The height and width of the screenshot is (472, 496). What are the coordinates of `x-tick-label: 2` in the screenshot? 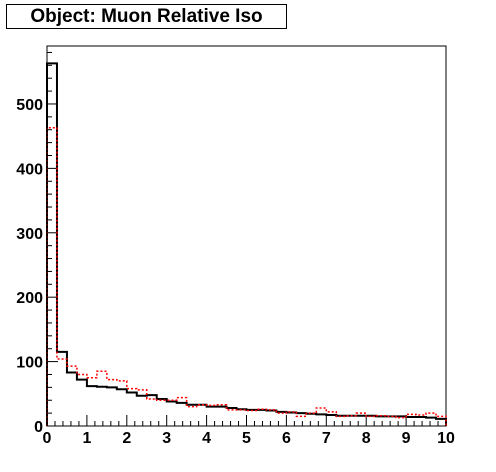 It's located at (126, 438).